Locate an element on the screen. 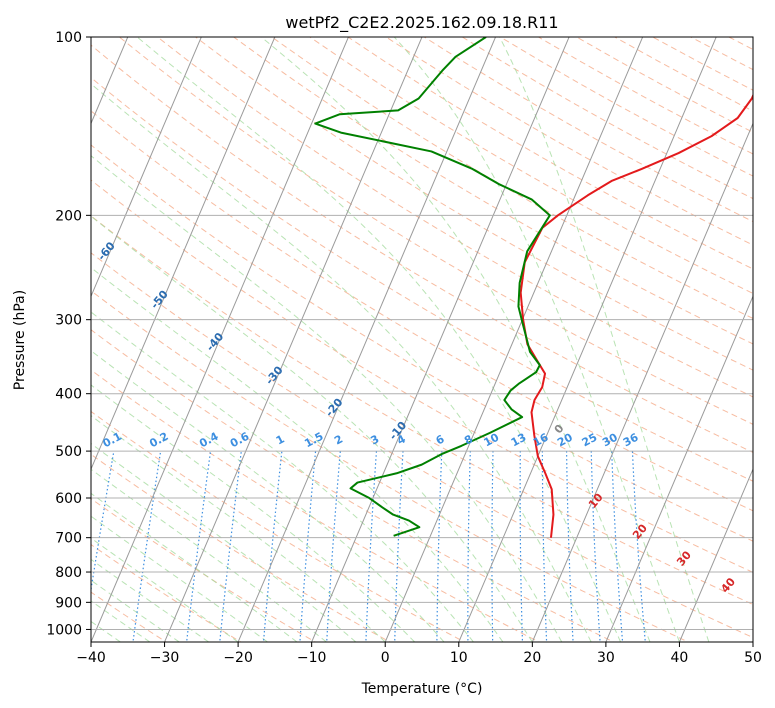 This screenshot has width=775, height=708. y-tick-label: 800 is located at coordinates (68, 573).